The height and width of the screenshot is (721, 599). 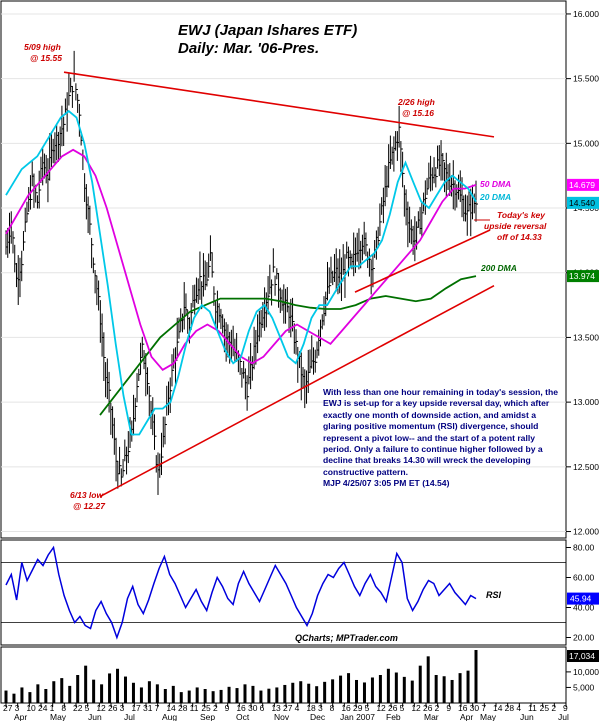 What do you see at coordinates (521, 215) in the screenshot?
I see `annotation-reversal-line1: Today's key` at bounding box center [521, 215].